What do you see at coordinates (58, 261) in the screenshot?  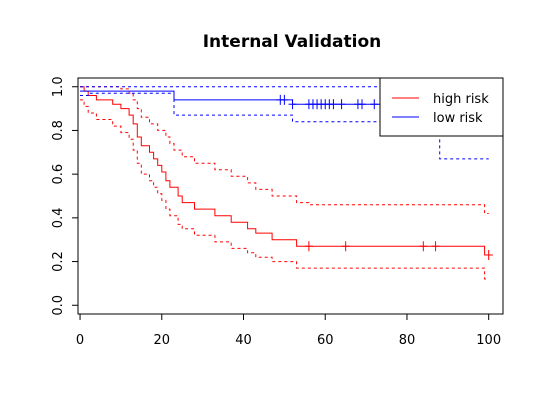 I see `y-tick-label: 0.2` at bounding box center [58, 261].